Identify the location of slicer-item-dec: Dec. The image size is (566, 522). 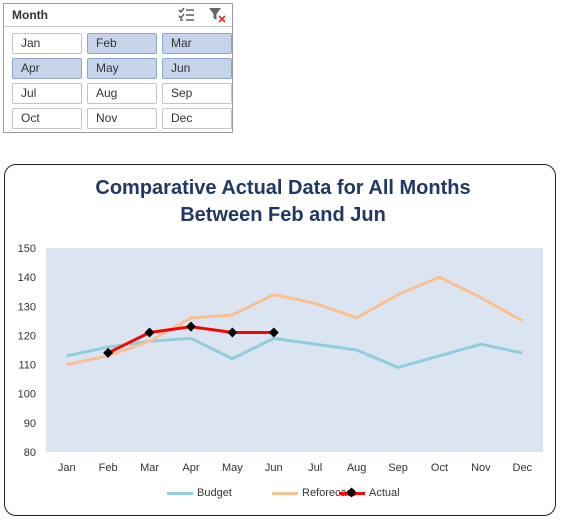
(197, 118).